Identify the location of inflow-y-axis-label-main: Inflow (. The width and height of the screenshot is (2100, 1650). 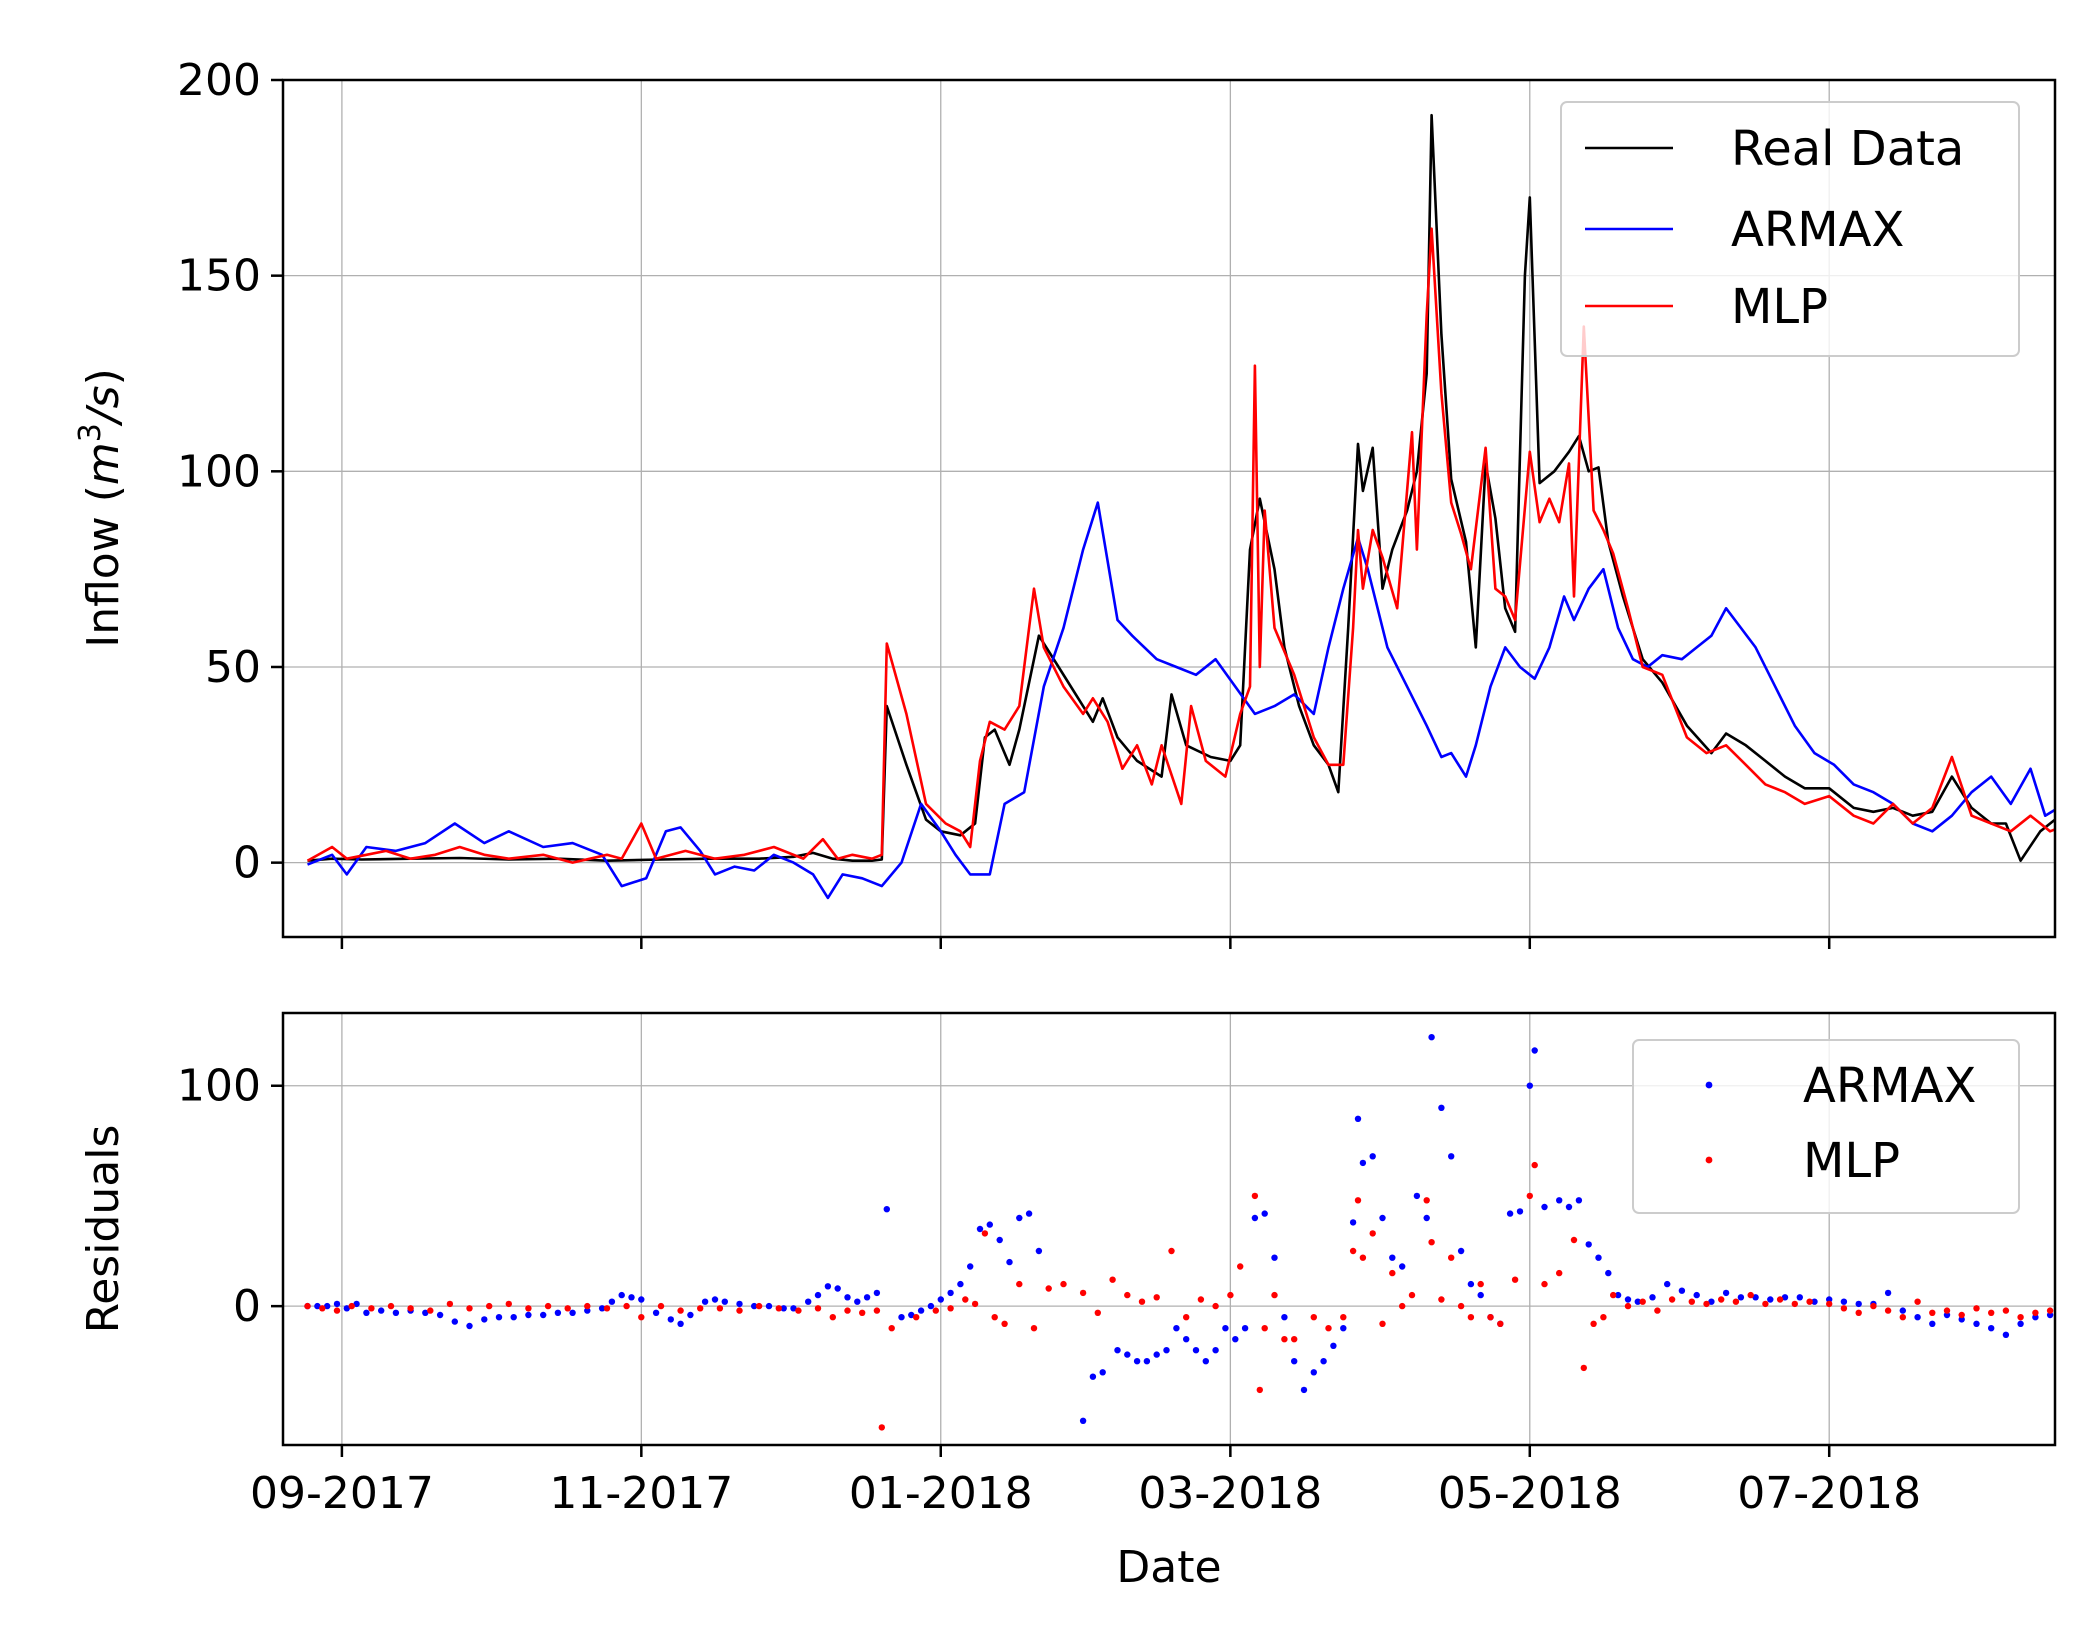
(103, 566).